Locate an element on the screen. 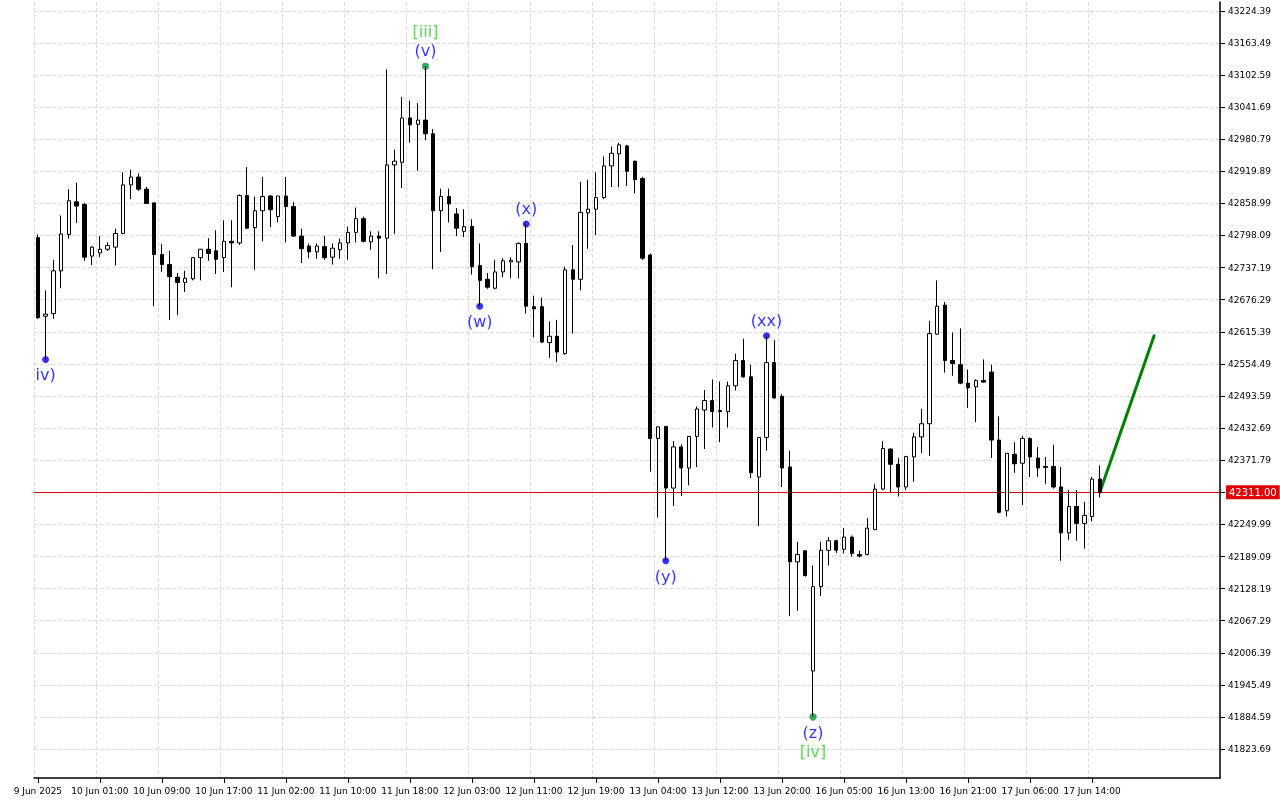  data-label: iv) is located at coordinates (45, 375).